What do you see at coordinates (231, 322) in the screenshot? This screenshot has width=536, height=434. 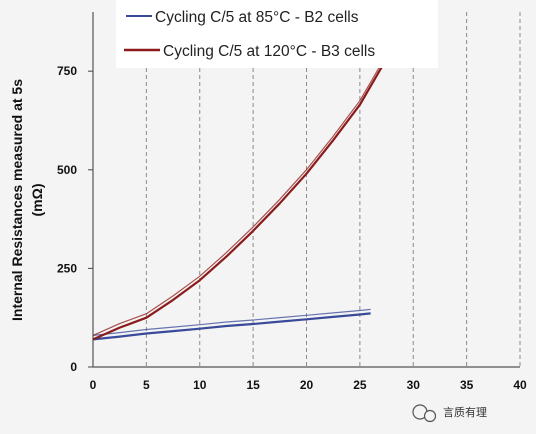 I see `series-line-b2-replicate` at bounding box center [231, 322].